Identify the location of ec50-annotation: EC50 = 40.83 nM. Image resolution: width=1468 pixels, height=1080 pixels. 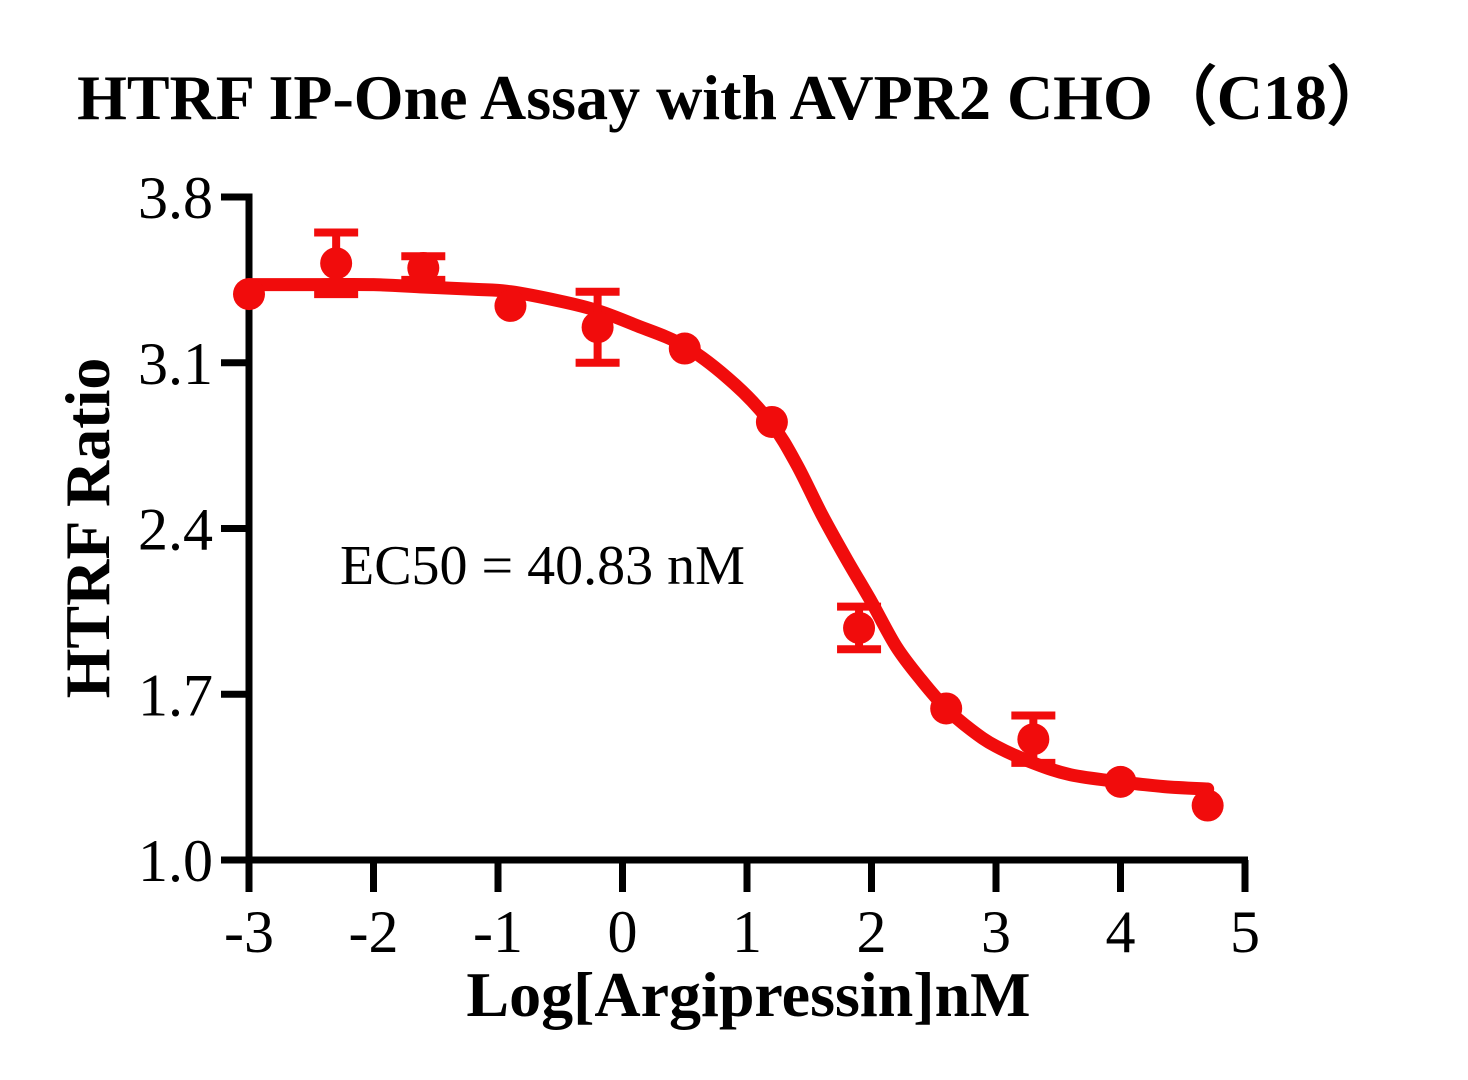
(542, 566).